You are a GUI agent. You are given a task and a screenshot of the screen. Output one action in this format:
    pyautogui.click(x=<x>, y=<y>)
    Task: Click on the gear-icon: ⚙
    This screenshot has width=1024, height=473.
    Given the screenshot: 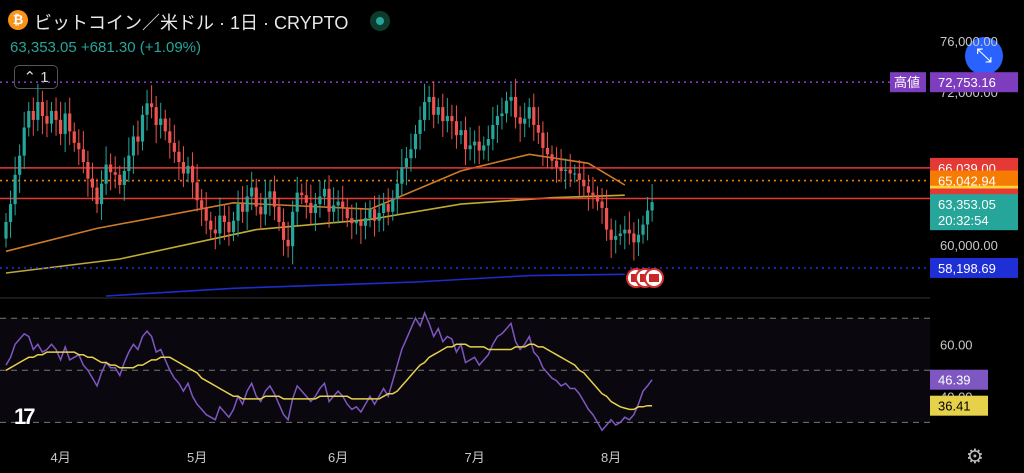 What is the action you would take?
    pyautogui.click(x=975, y=457)
    